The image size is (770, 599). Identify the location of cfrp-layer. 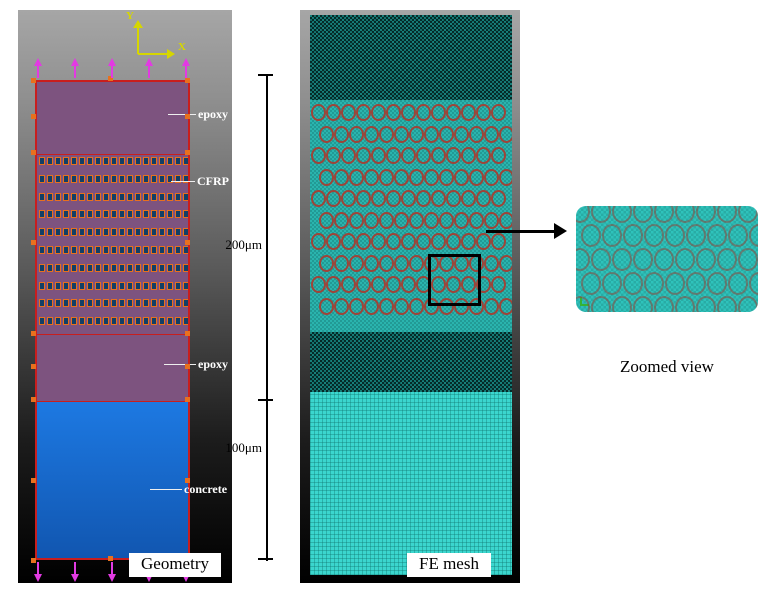
(112, 244).